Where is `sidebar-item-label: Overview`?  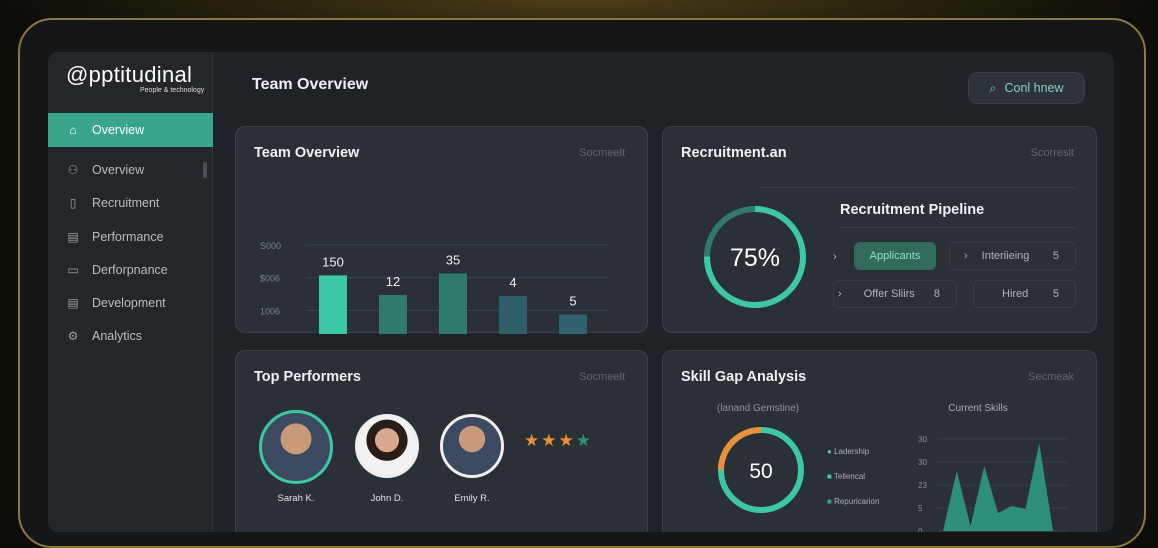 sidebar-item-label: Overview is located at coordinates (118, 130).